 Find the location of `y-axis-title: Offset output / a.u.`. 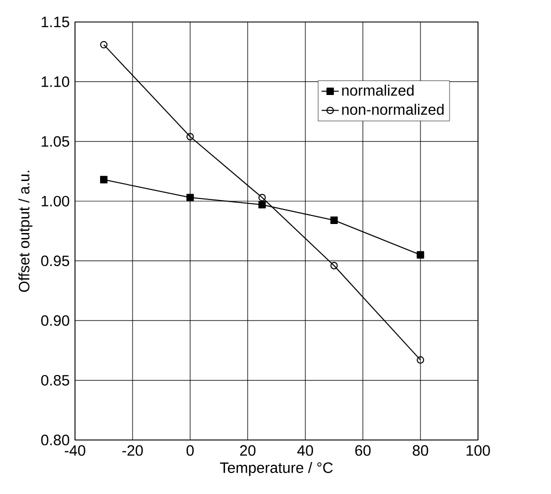

y-axis-title: Offset output / a.u. is located at coordinates (25, 231).